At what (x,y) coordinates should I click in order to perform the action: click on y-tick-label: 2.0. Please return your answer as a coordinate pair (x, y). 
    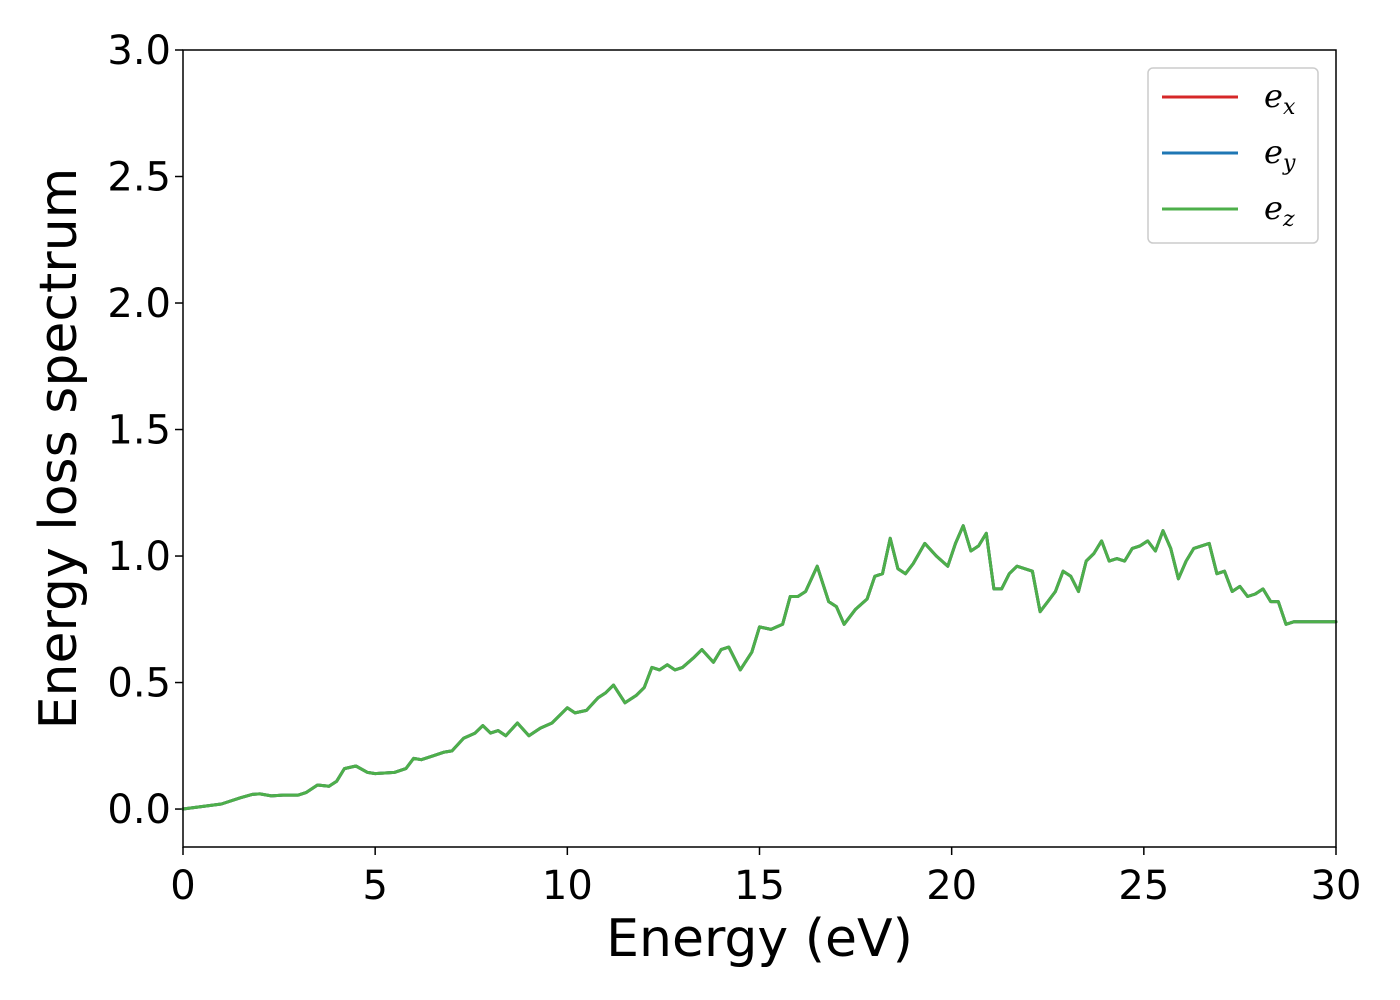
    Looking at the image, I should click on (139, 304).